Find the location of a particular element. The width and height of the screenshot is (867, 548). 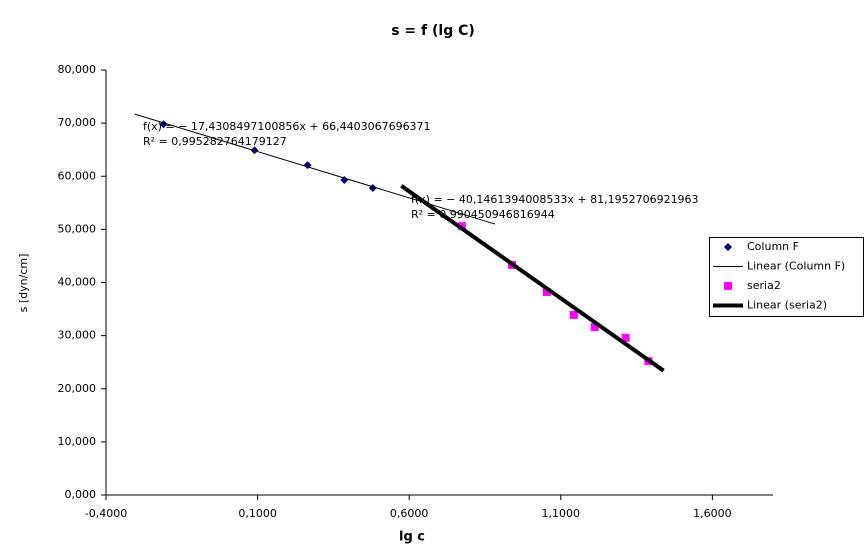

x-tick-label: 1,1000 is located at coordinates (561, 513).